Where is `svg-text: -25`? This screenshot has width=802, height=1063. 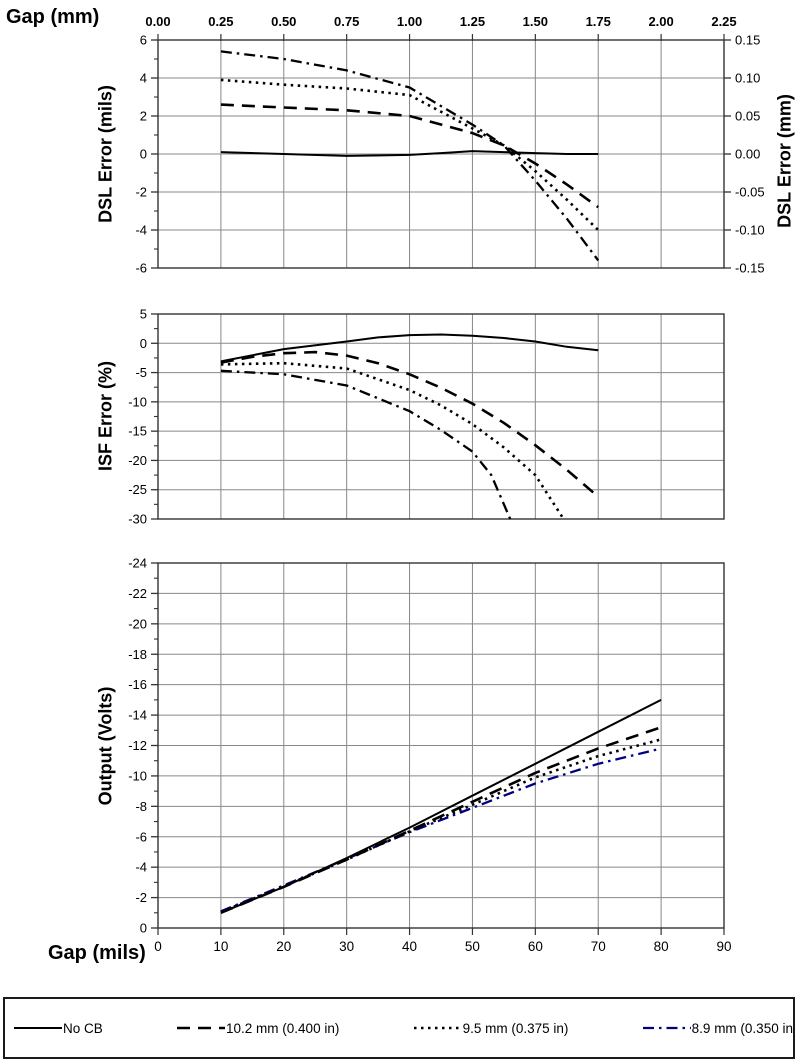
svg-text: -25 is located at coordinates (137, 489).